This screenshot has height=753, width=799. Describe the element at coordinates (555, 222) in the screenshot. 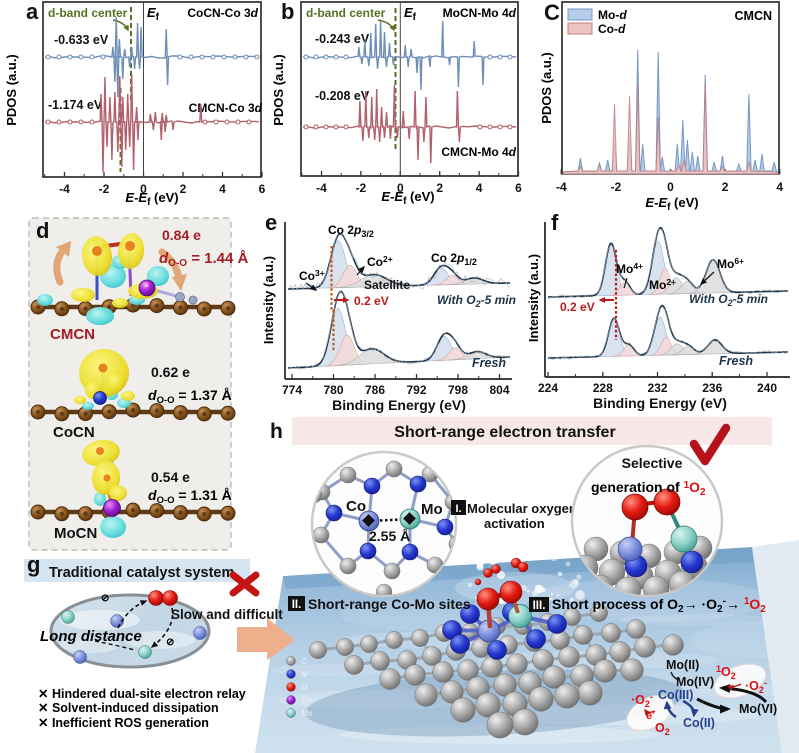

I see `svg-text: f` at that location.